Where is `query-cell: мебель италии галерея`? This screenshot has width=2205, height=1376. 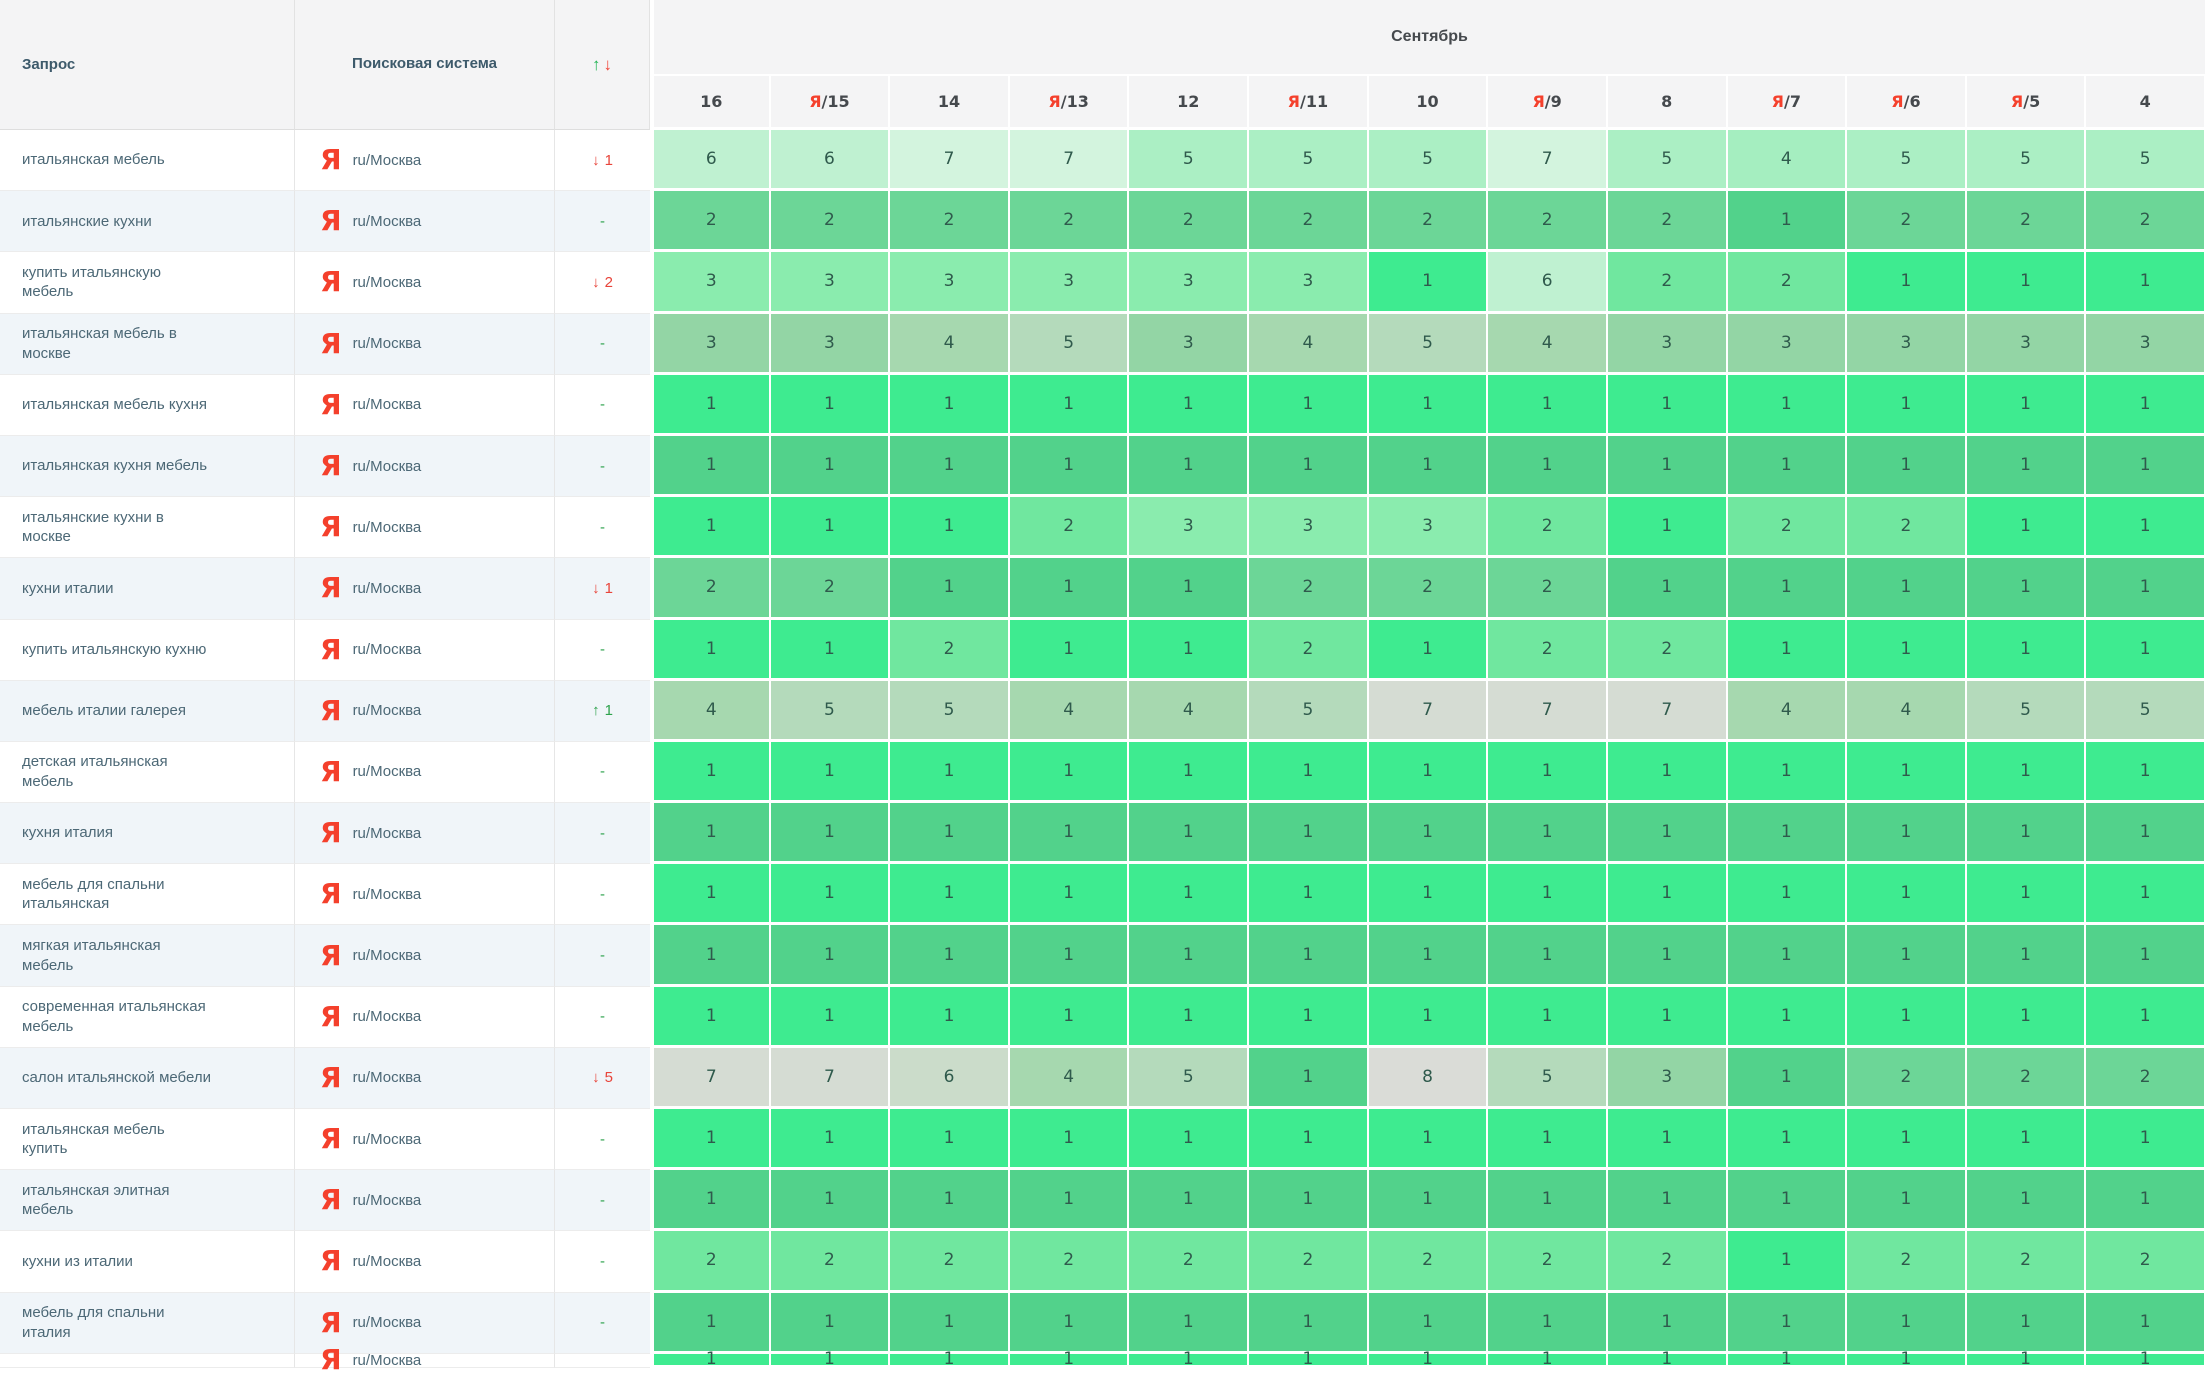
query-cell: мебель италии галерея is located at coordinates (147, 711).